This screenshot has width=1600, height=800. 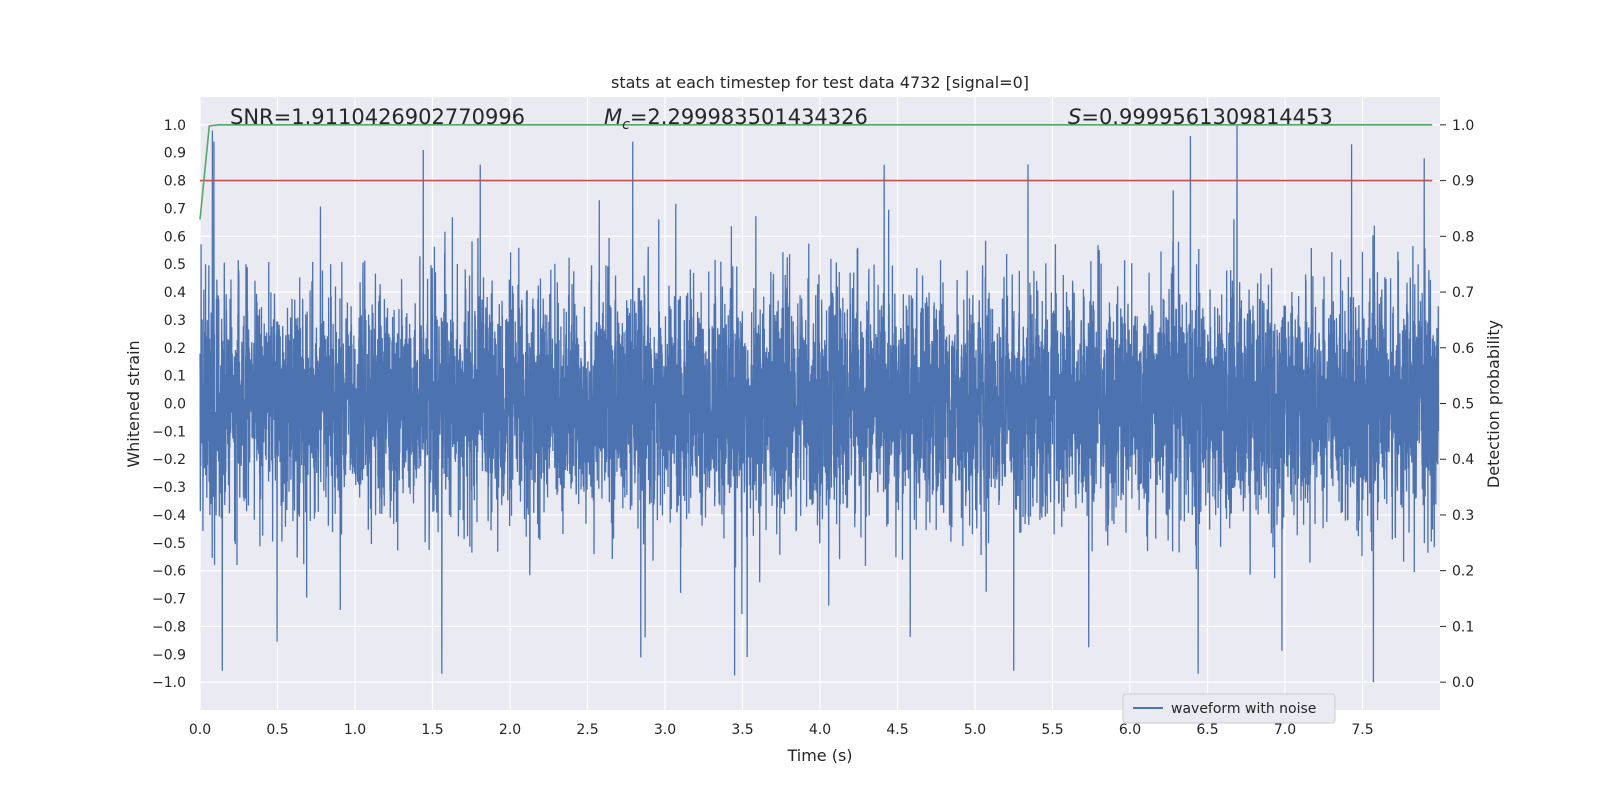 What do you see at coordinates (169, 488) in the screenshot?
I see `y-tick-label: −0.3` at bounding box center [169, 488].